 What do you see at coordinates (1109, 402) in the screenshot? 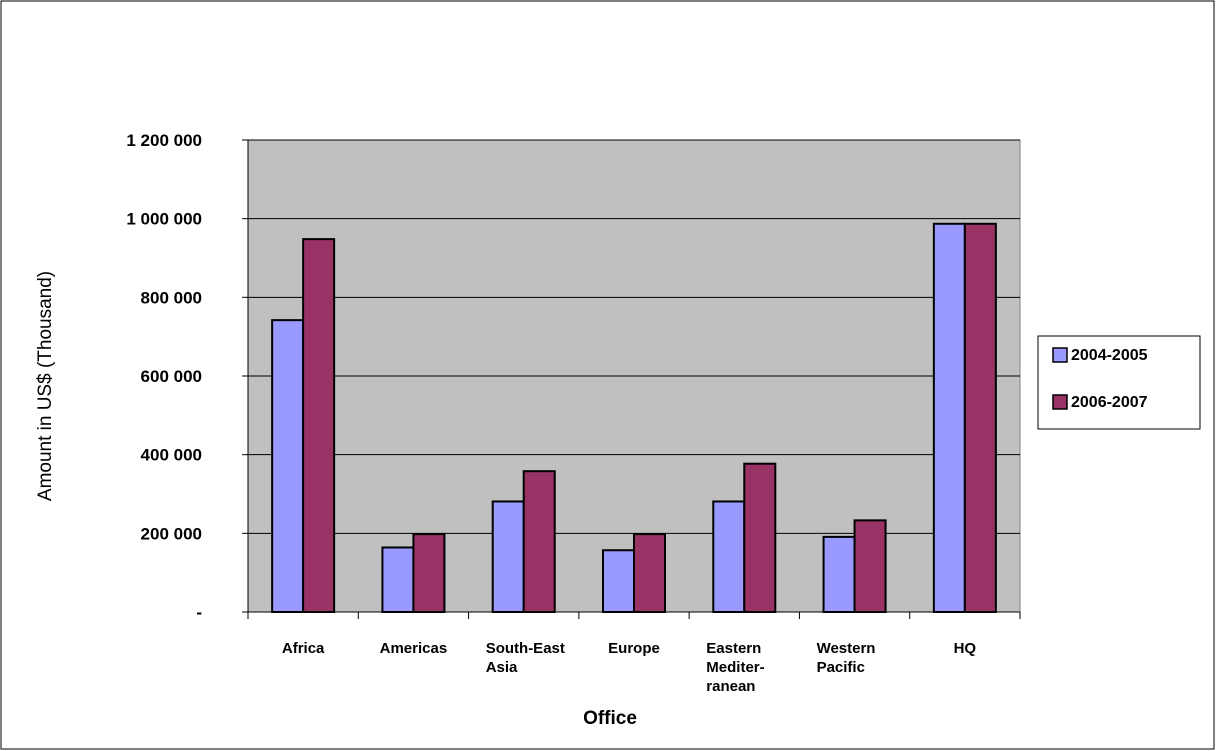
I see `legend-label: 2006-2007` at bounding box center [1109, 402].